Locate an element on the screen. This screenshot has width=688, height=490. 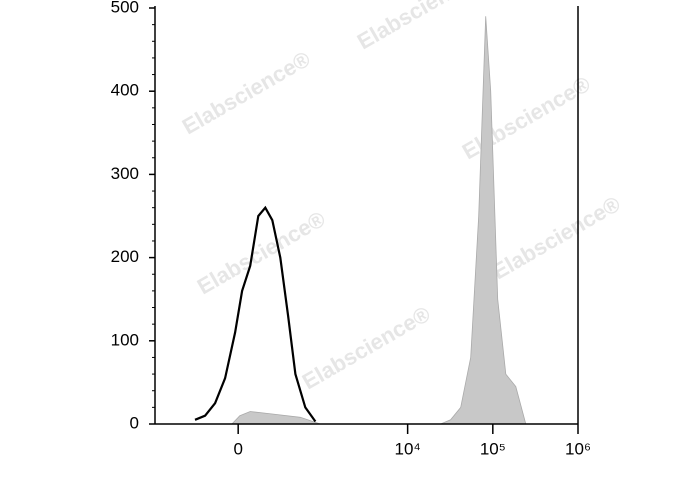
y-tick-label: 0 is located at coordinates (134, 422).